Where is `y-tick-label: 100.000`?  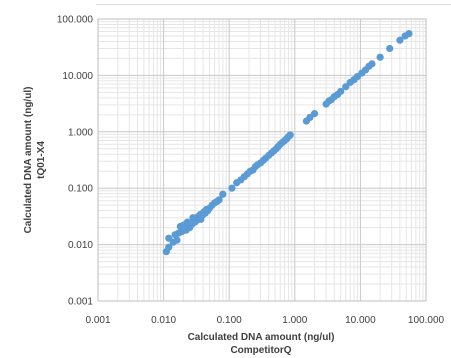
y-tick-label: 100.000 is located at coordinates (75, 20).